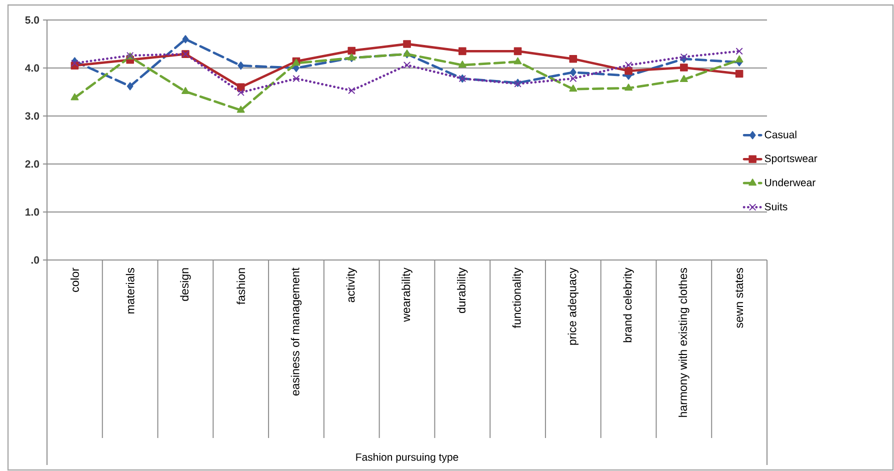 This screenshot has width=894, height=471. I want to click on x-axis-title: Fashion pursuing type, so click(407, 458).